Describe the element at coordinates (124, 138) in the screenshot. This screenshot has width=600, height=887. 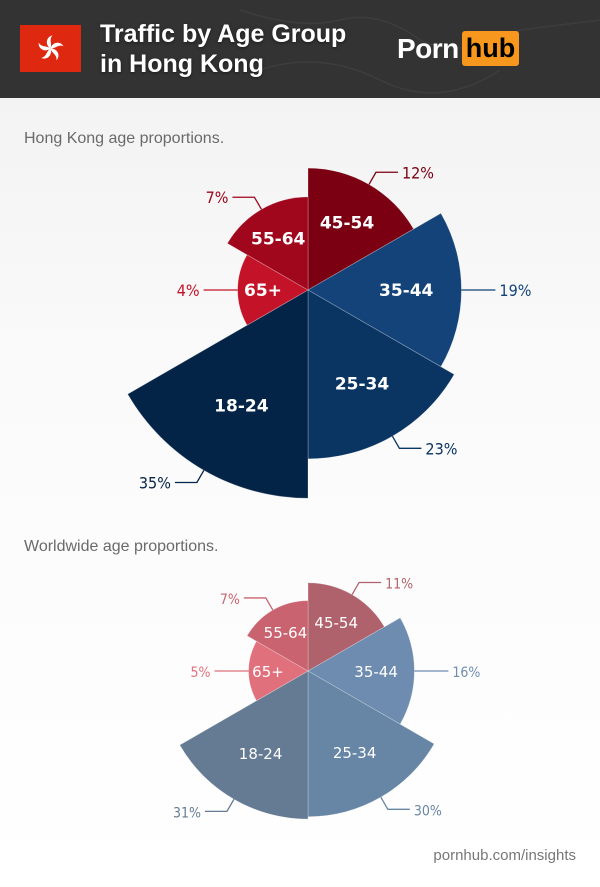
I see `hong-kong-section-title: Hong Kong age proportions.` at that location.